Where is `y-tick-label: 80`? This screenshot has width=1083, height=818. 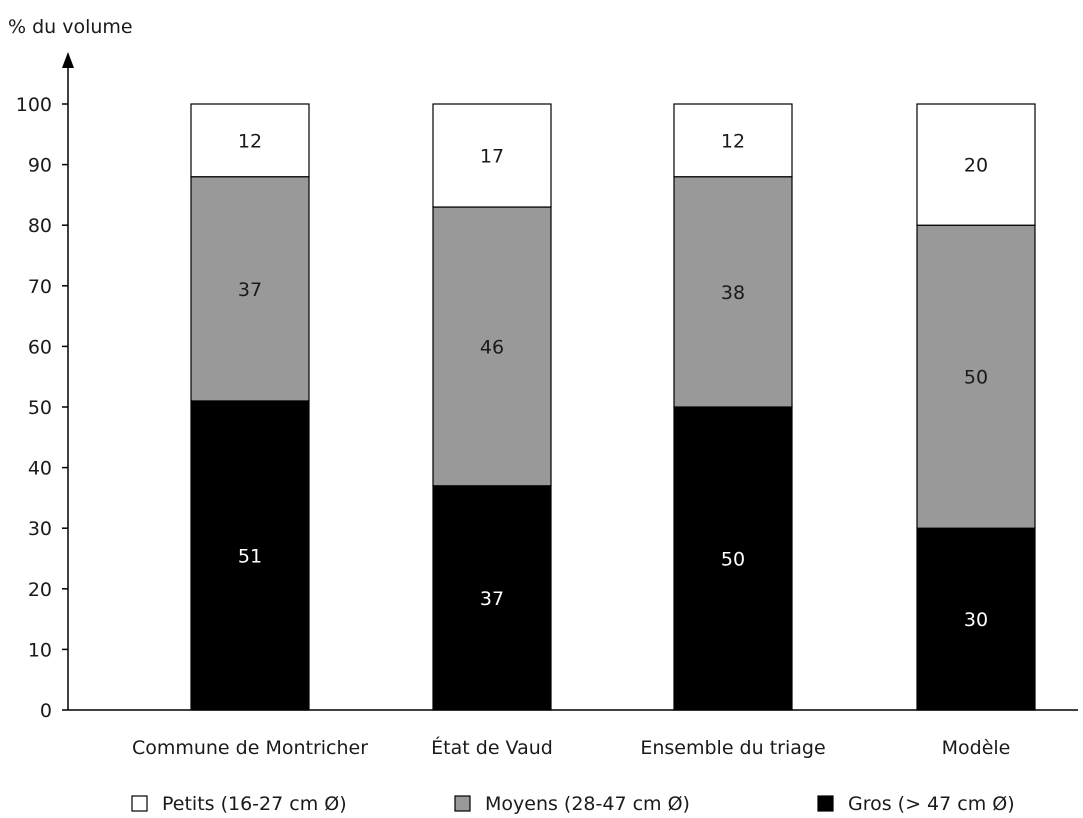 y-tick-label: 80 is located at coordinates (40, 226).